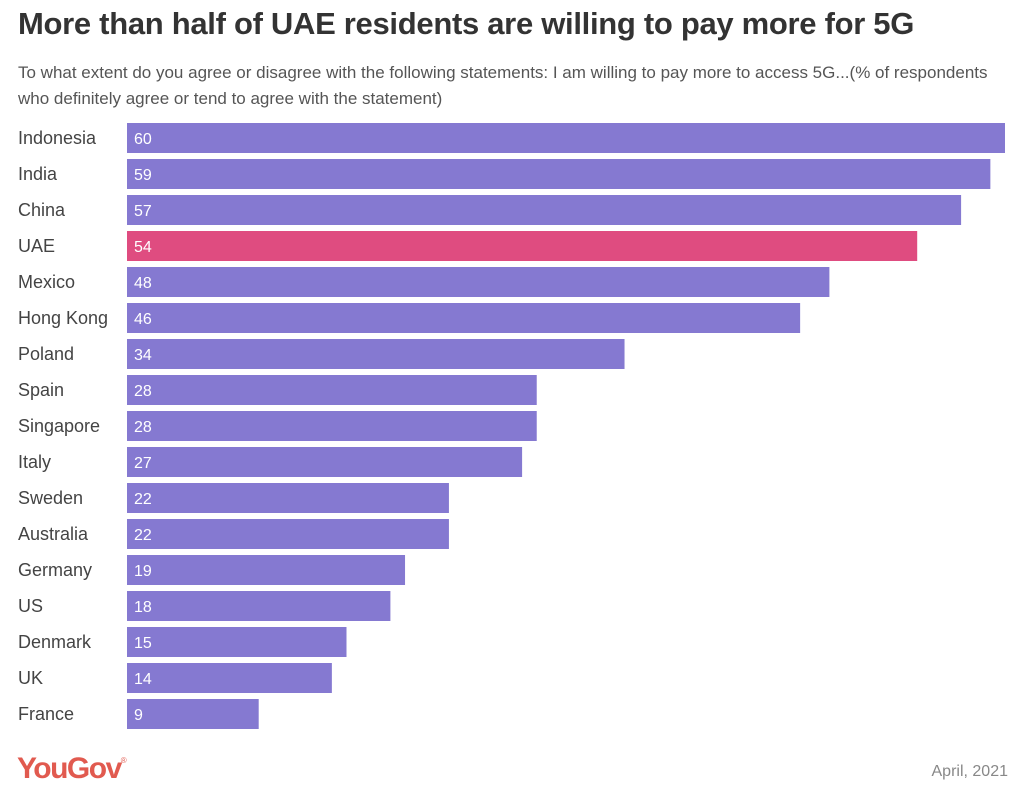  I want to click on category-label: Sweden, so click(50, 498).